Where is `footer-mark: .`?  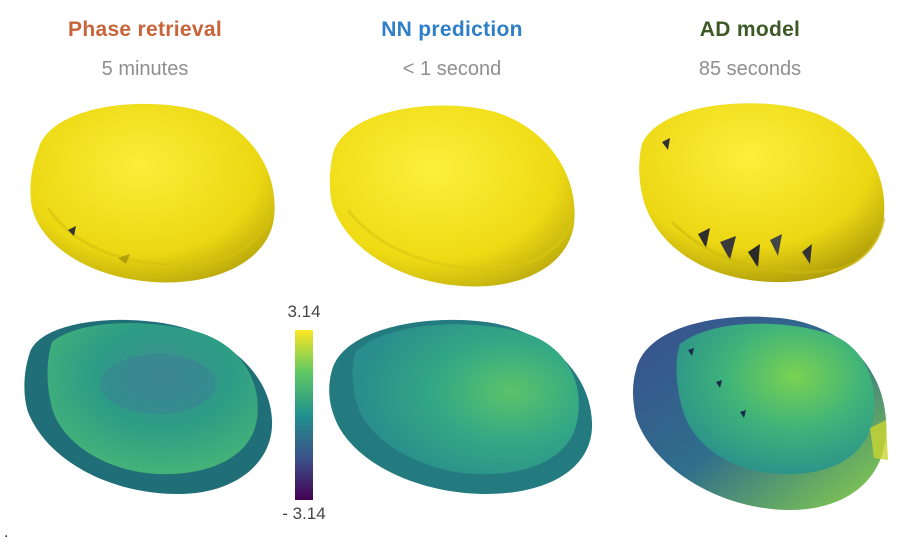
footer-mark: . is located at coordinates (6, 532).